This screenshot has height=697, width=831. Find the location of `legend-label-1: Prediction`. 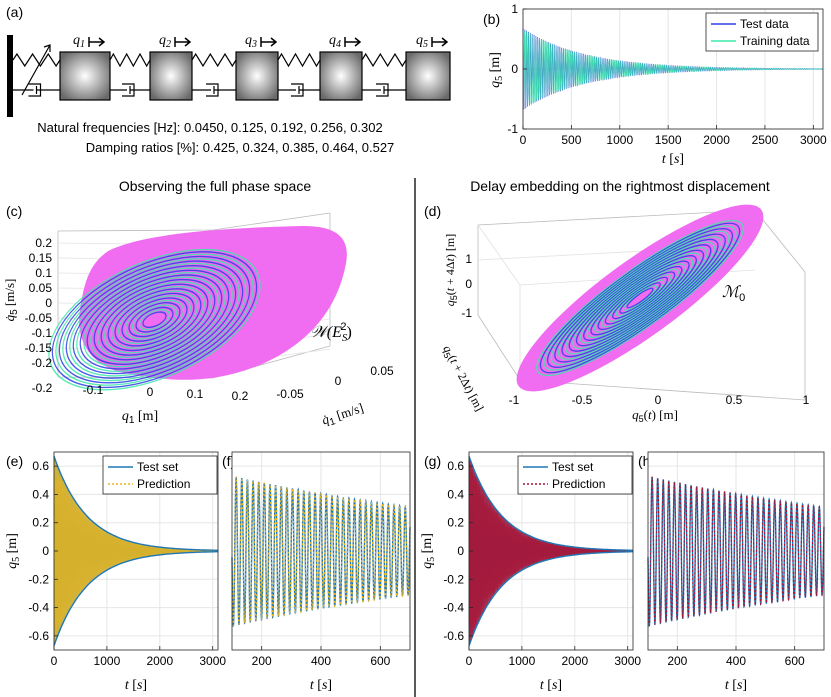

legend-label-1: Prediction is located at coordinates (578, 484).